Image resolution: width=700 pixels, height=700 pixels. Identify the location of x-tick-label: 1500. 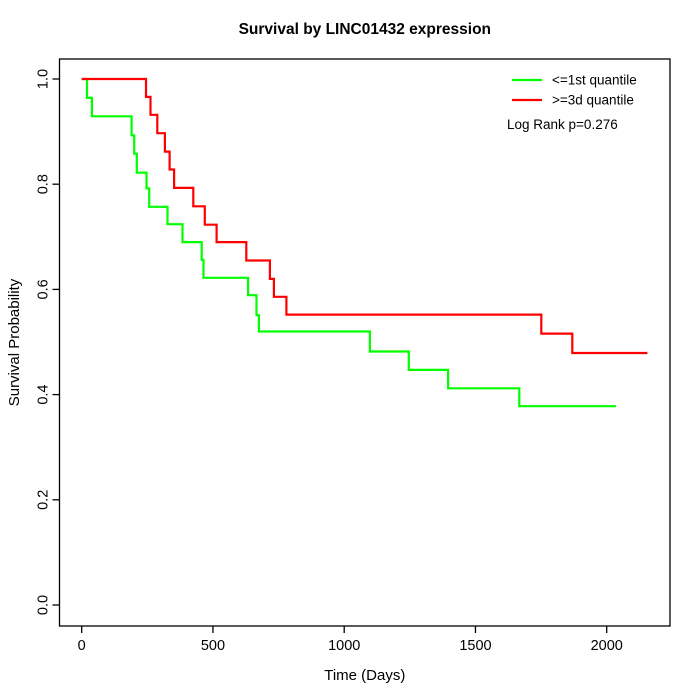
(475, 646).